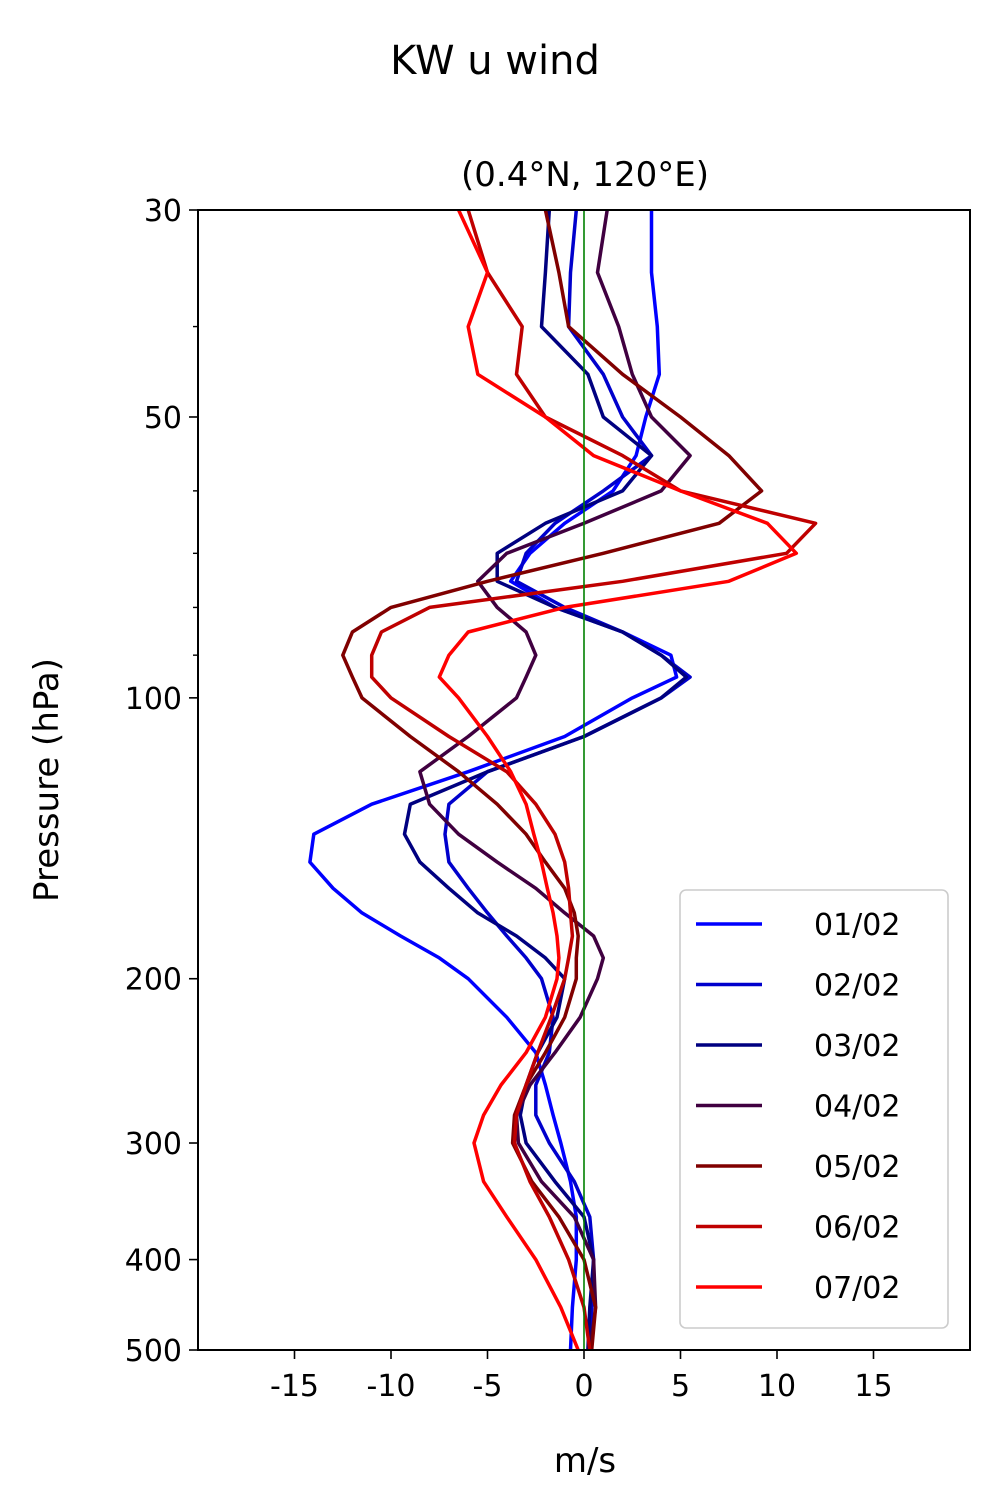 The width and height of the screenshot is (990, 1500). I want to click on x-tick-label: -5, so click(488, 1386).